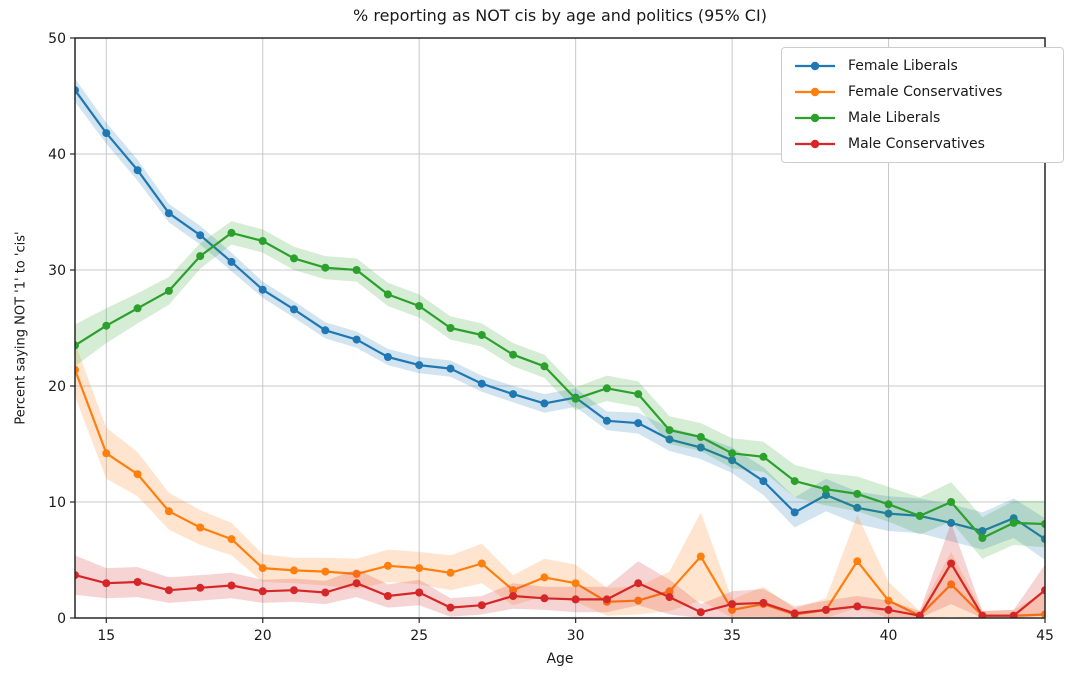 The image size is (1091, 680). Describe the element at coordinates (916, 144) in the screenshot. I see `legend-label: Male Conservatives` at that location.